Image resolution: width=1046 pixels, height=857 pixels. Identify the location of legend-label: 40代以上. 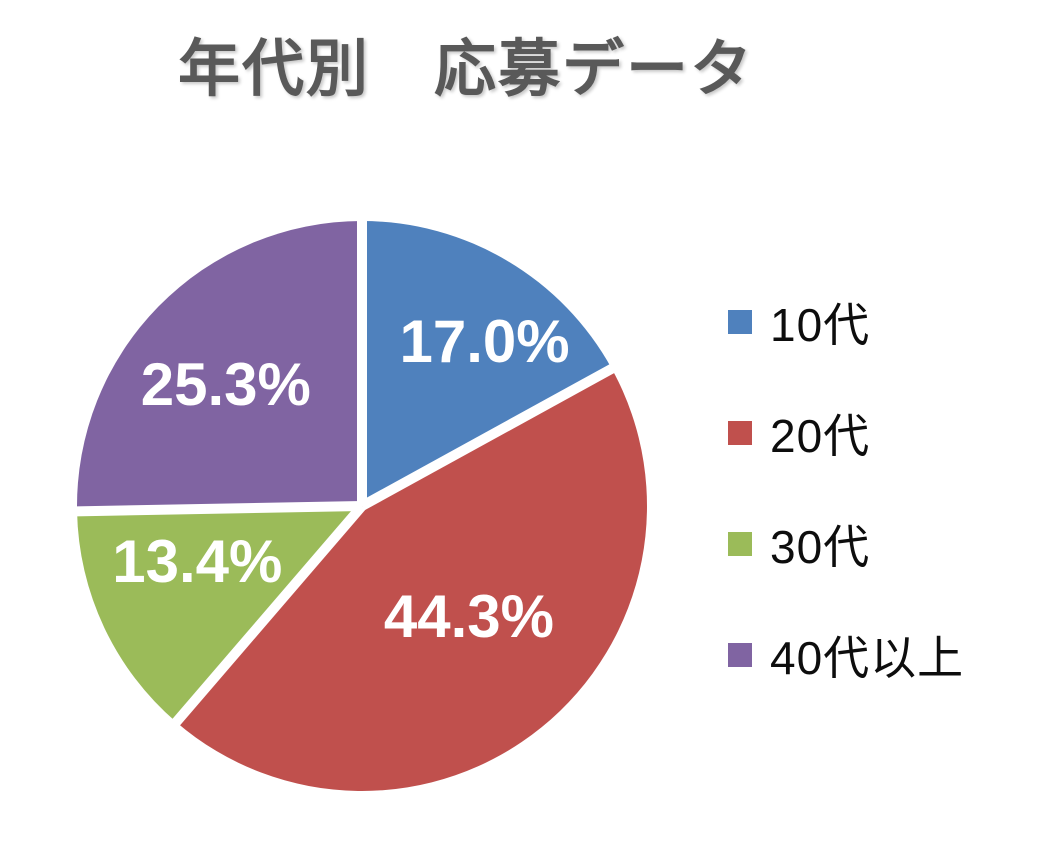
(867, 658).